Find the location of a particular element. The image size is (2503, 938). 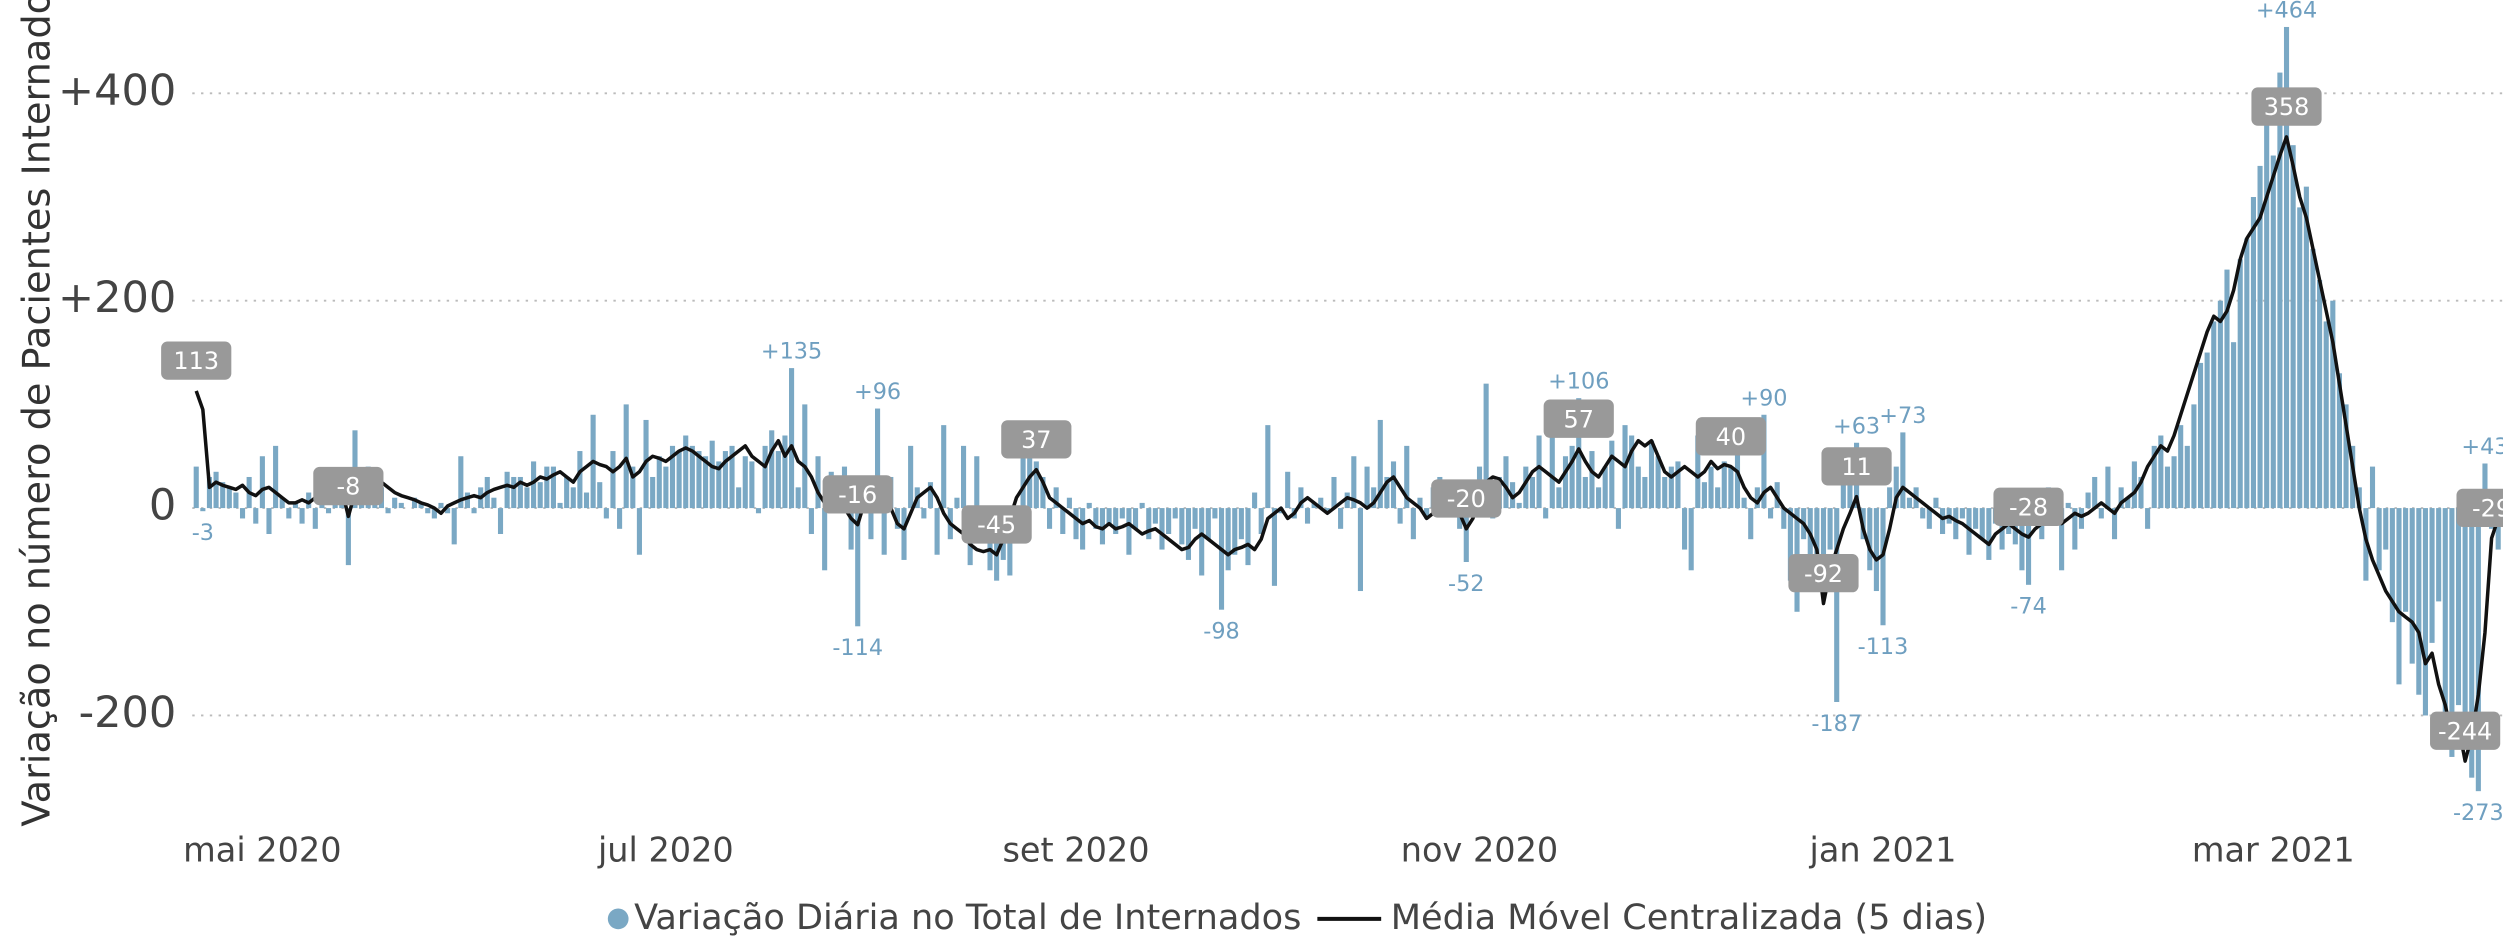

line-value-label: -16 is located at coordinates (857, 495).